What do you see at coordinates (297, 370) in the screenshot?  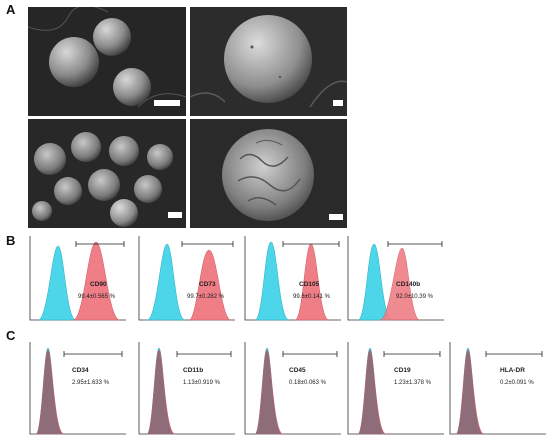 I see `marker-label: CD45` at bounding box center [297, 370].